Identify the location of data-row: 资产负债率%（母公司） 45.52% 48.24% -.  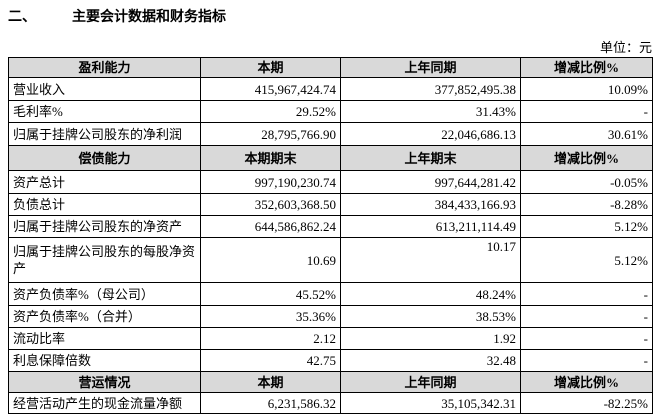
(330, 294).